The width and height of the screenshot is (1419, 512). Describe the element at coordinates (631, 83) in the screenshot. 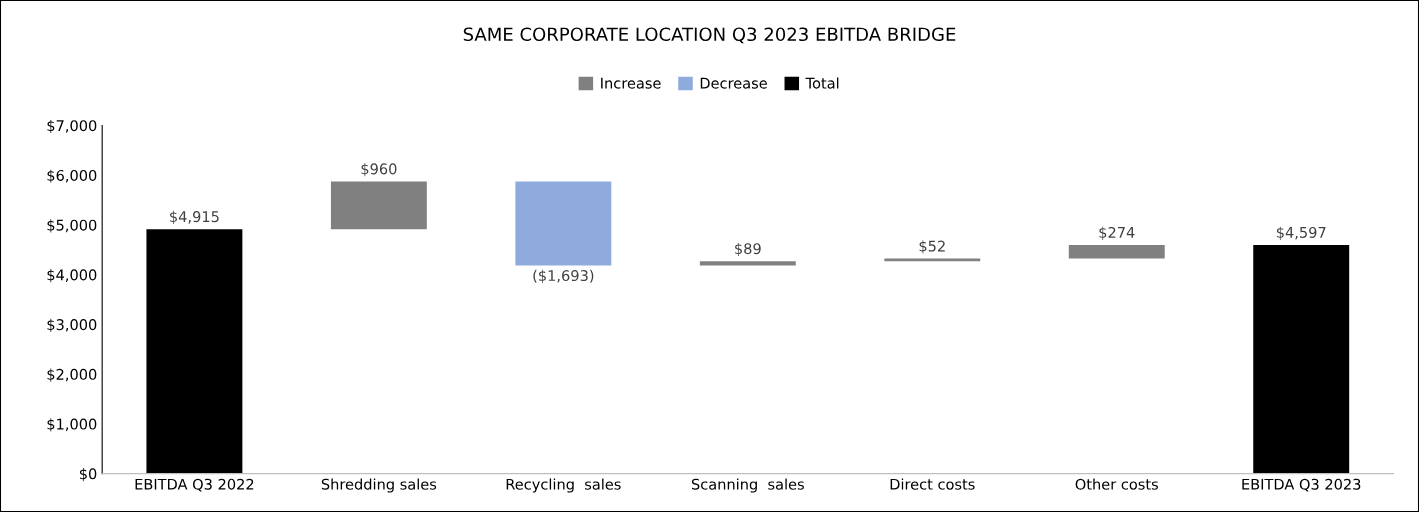

I see `legend-label: Increase` at that location.